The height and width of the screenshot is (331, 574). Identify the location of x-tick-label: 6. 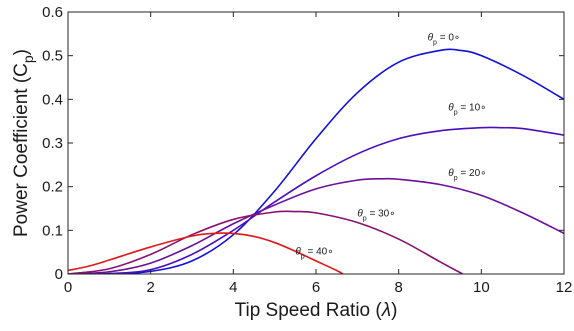
(316, 287).